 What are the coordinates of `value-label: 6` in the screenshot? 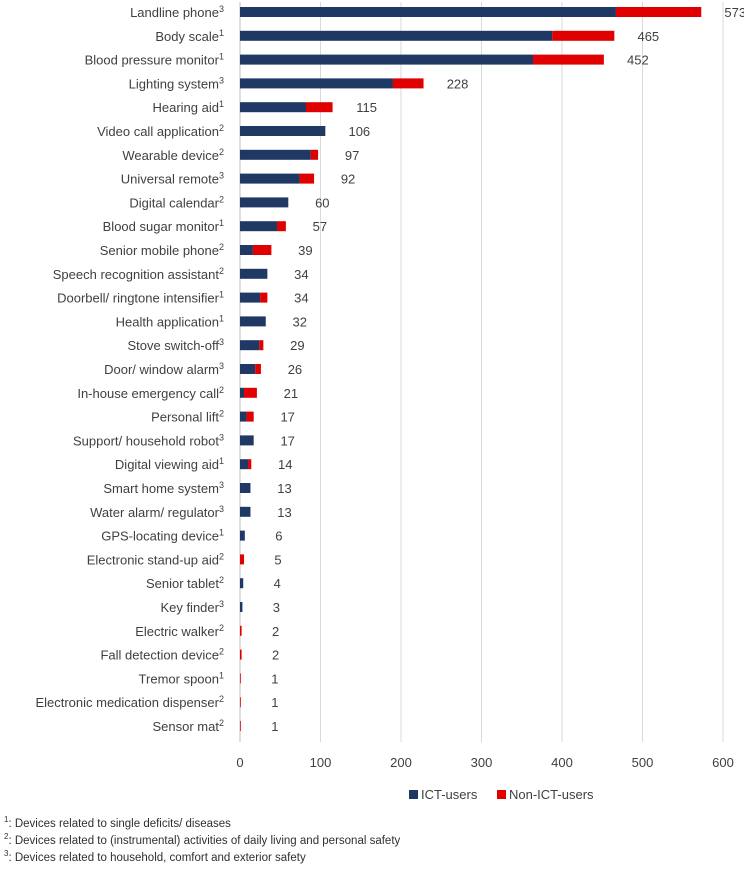 It's located at (278, 536).